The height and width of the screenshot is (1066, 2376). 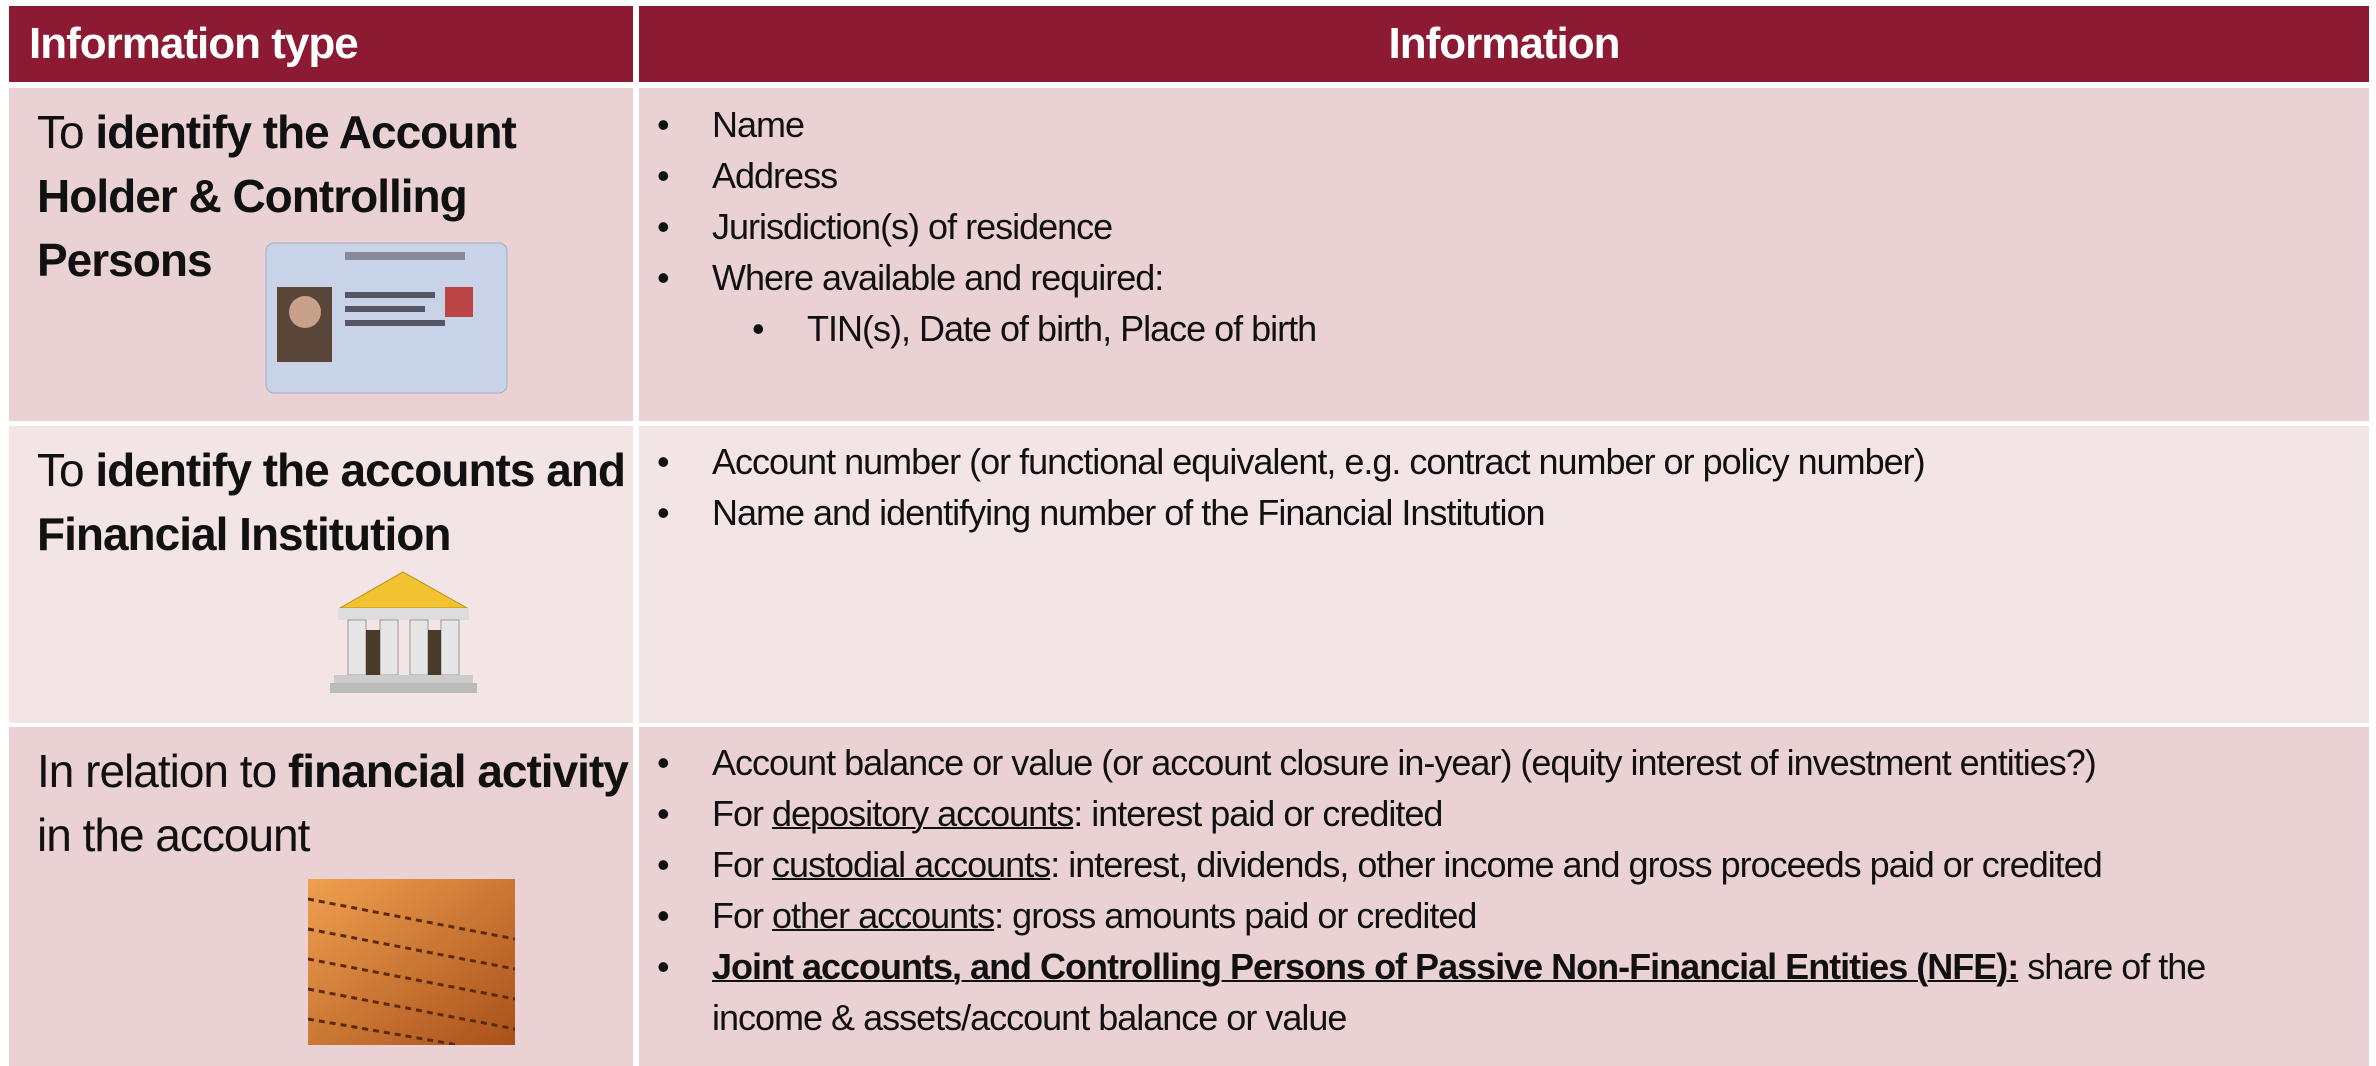 I want to click on t: custodial accounts, so click(x=911, y=864).